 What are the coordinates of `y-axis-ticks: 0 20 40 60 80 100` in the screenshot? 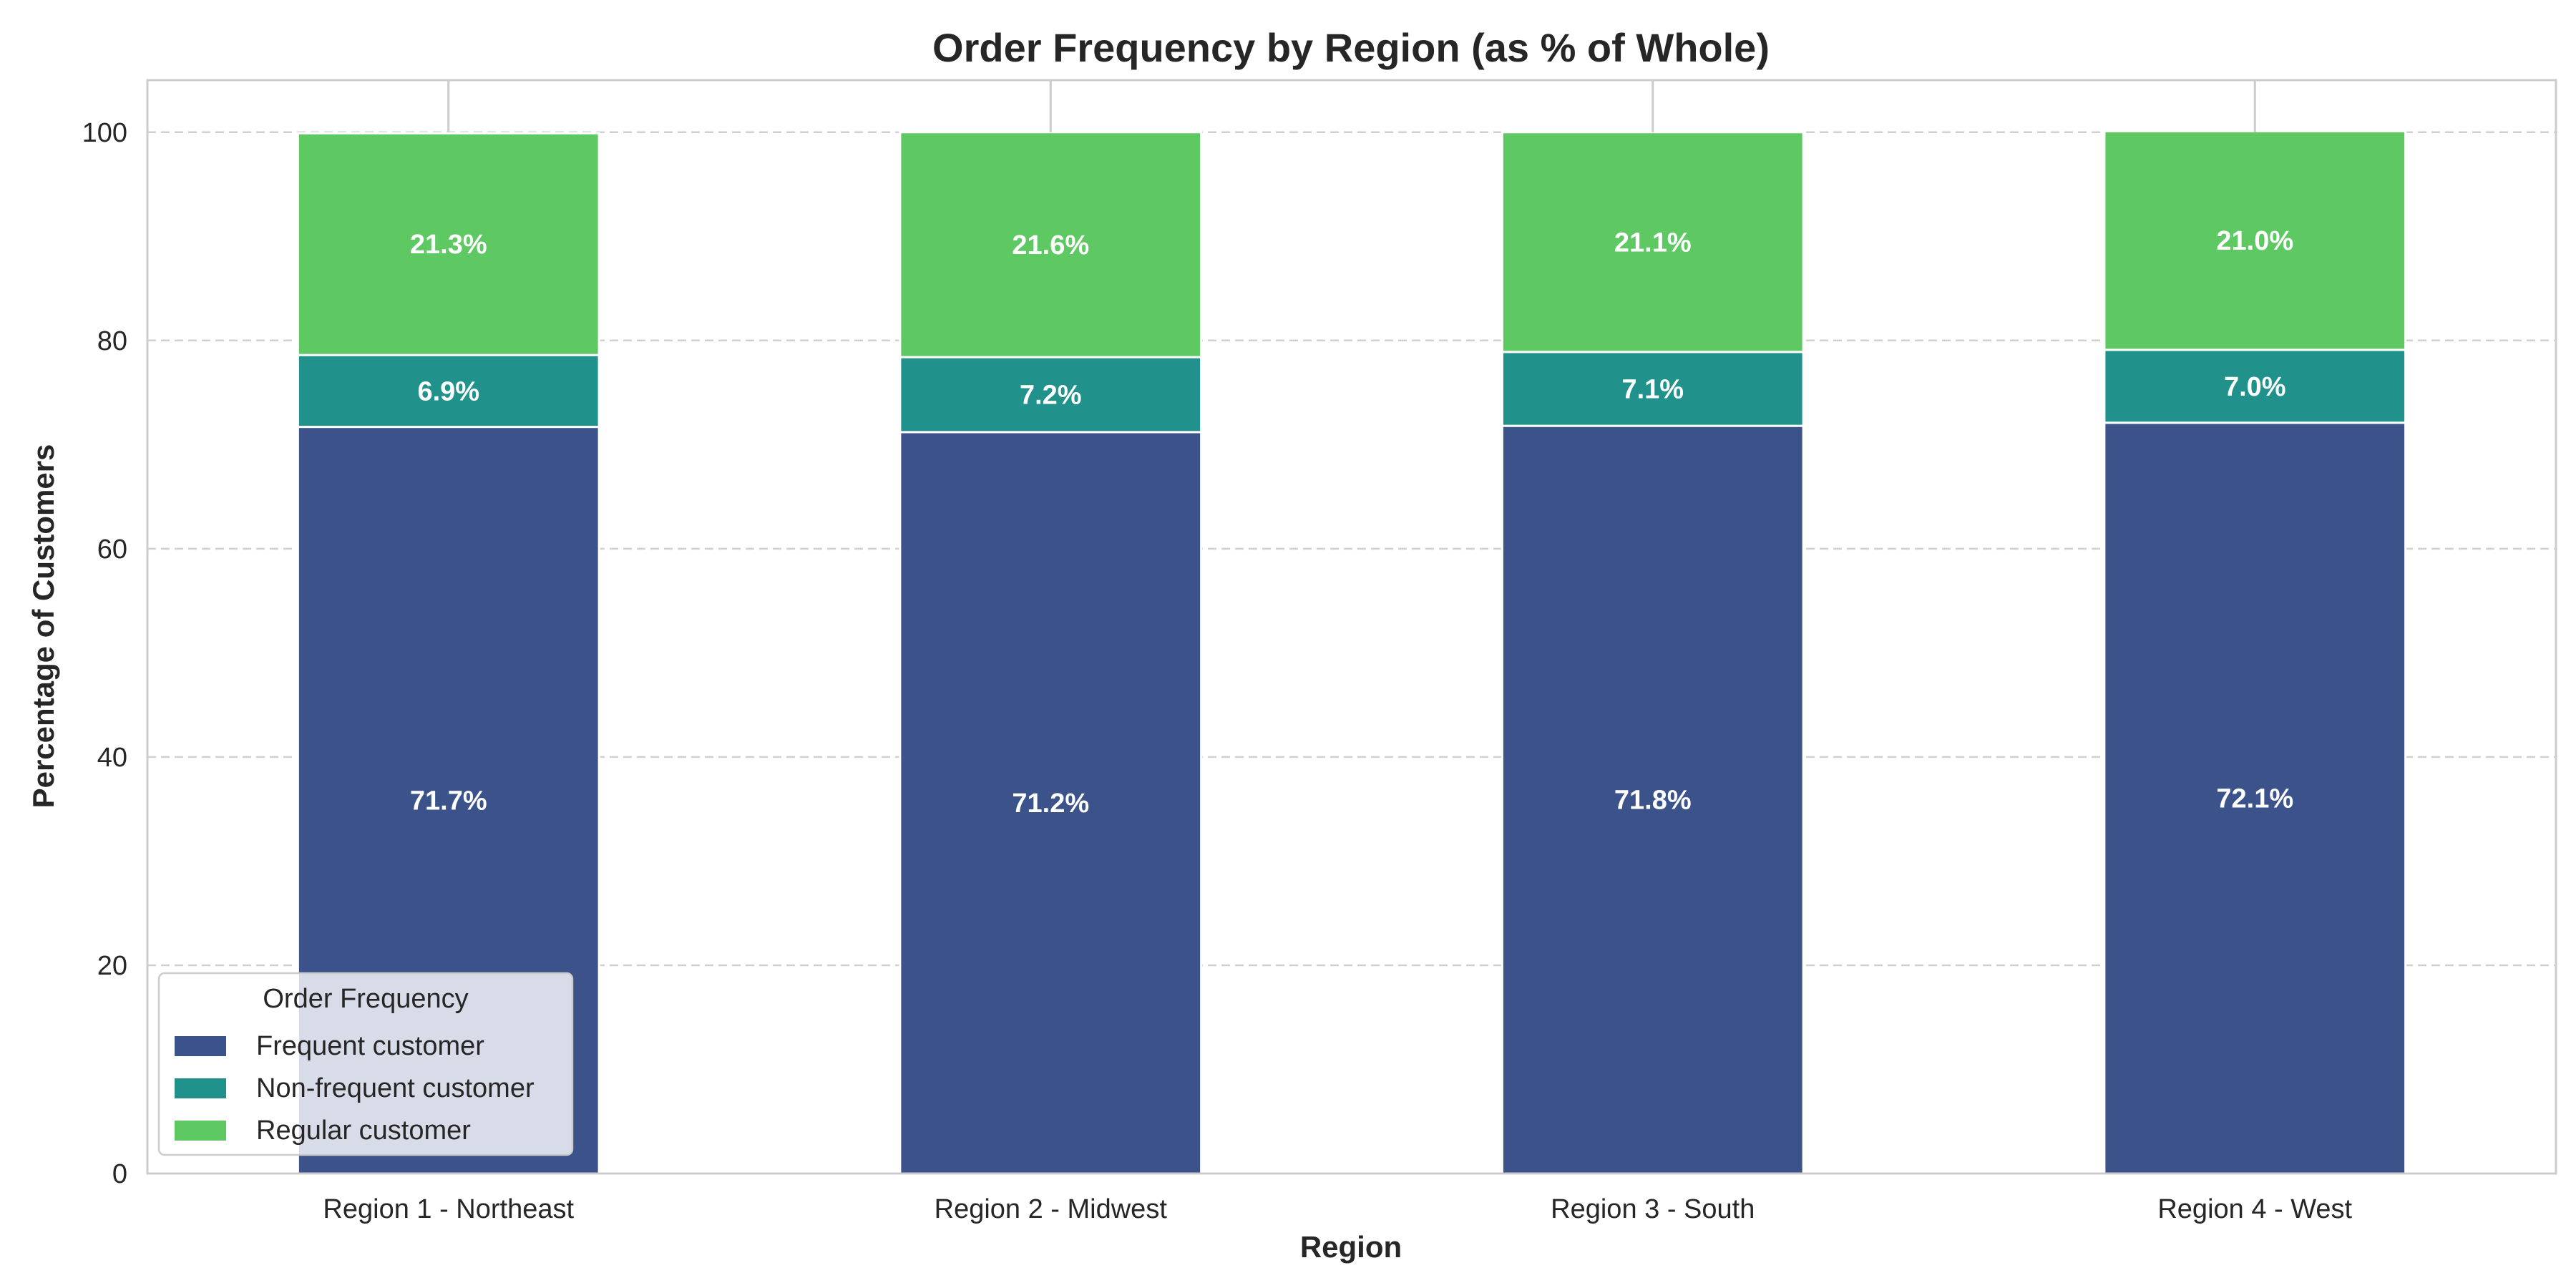 It's located at (104, 653).